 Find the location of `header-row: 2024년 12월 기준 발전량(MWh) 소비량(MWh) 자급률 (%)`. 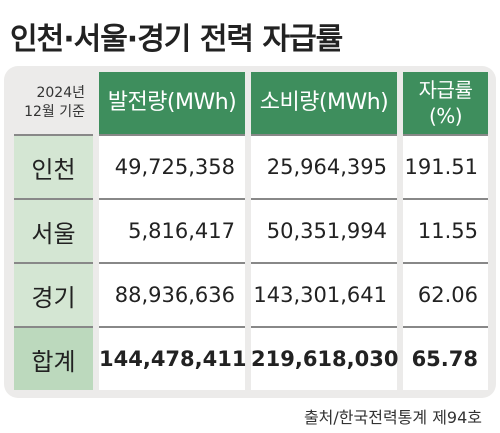

header-row: 2024년 12월 기준 발전량(MWh) 소비량(MWh) 자급률 (%) is located at coordinates (251, 103).